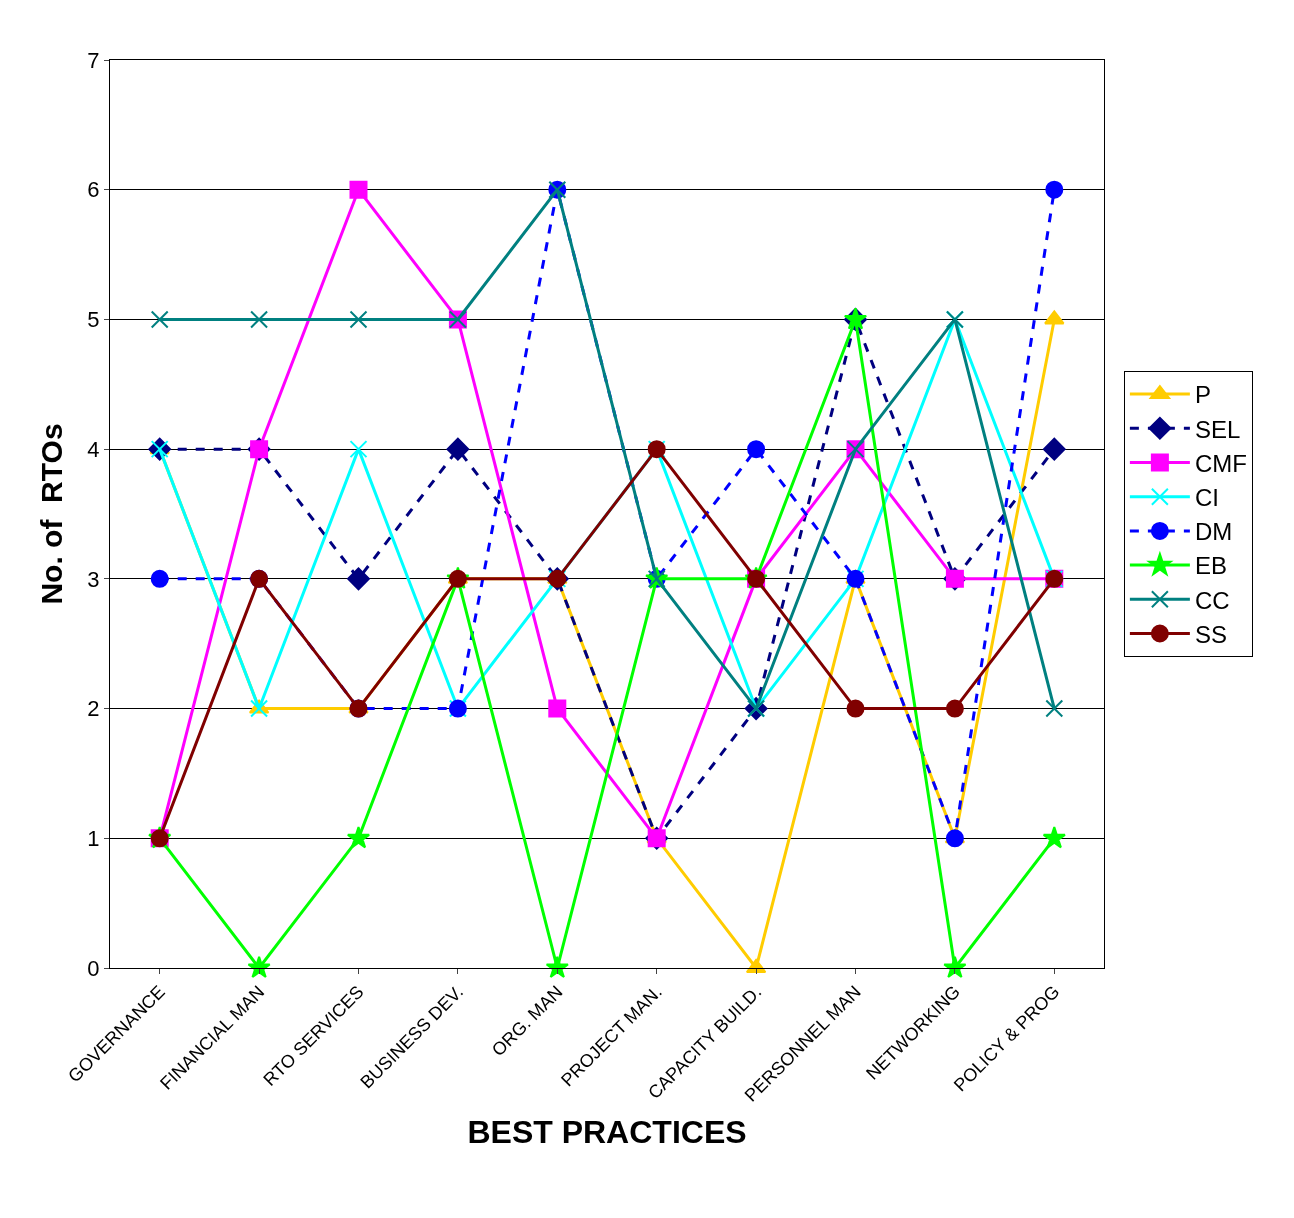 This screenshot has height=1218, width=1294. I want to click on legend-label: EB, so click(1210, 566).